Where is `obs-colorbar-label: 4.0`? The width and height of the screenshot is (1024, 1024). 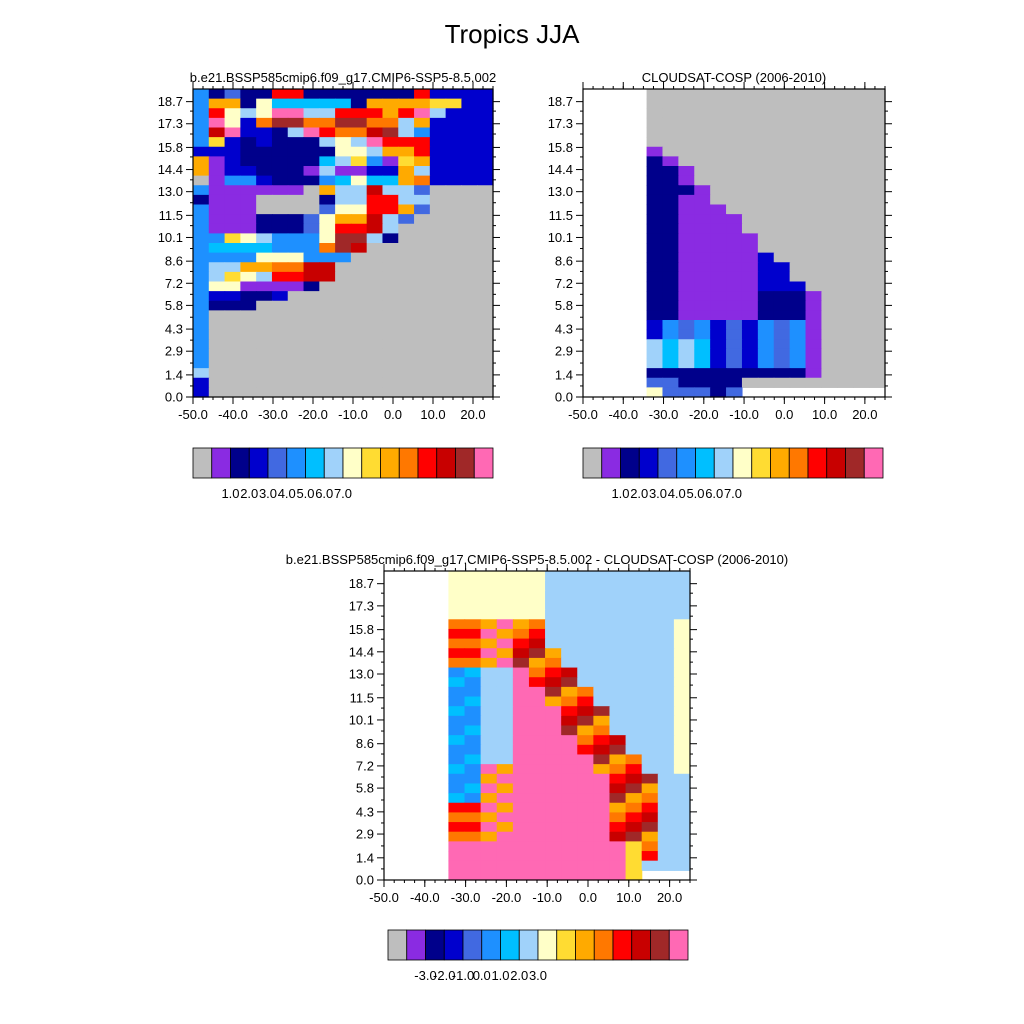
obs-colorbar-label: 4.0 is located at coordinates (677, 493).